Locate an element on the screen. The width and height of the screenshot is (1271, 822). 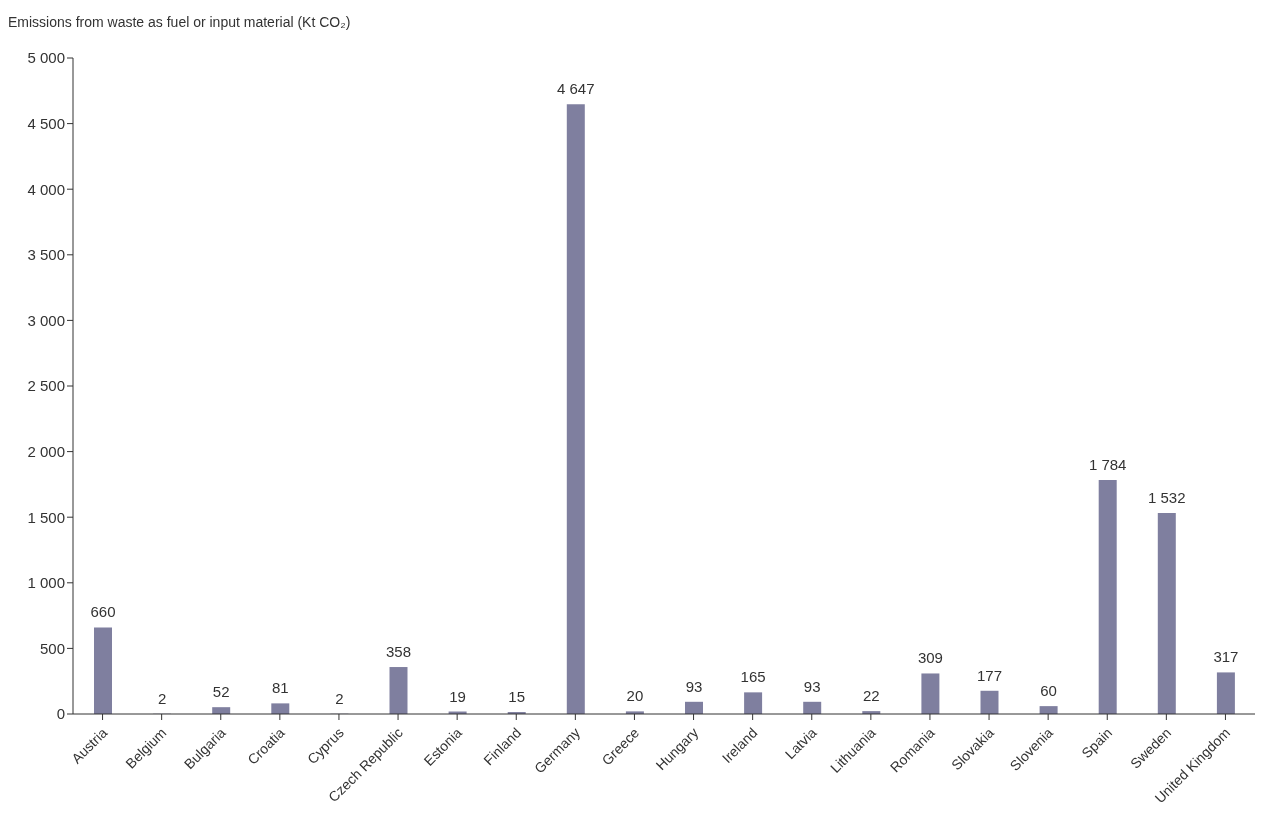
y-tick-label: 3 000 is located at coordinates (46, 320).